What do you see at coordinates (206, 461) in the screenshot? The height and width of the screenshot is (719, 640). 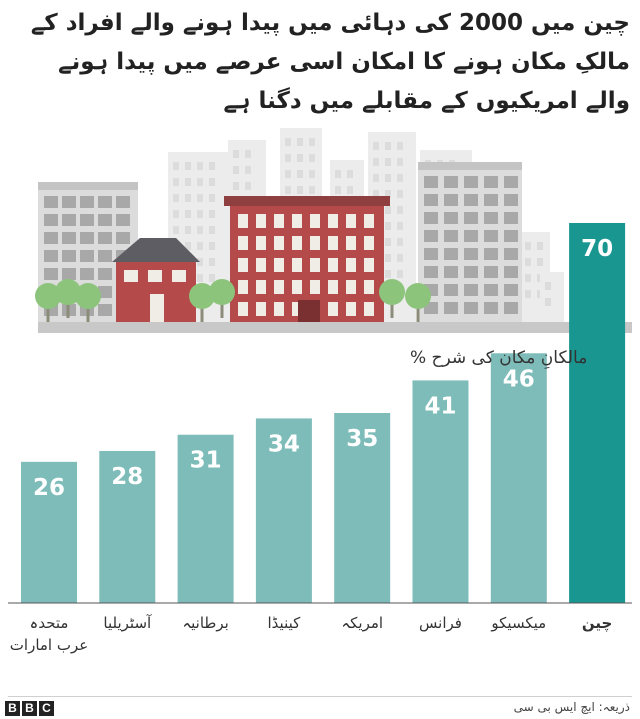 I see `bar-value-label: 31` at bounding box center [206, 461].